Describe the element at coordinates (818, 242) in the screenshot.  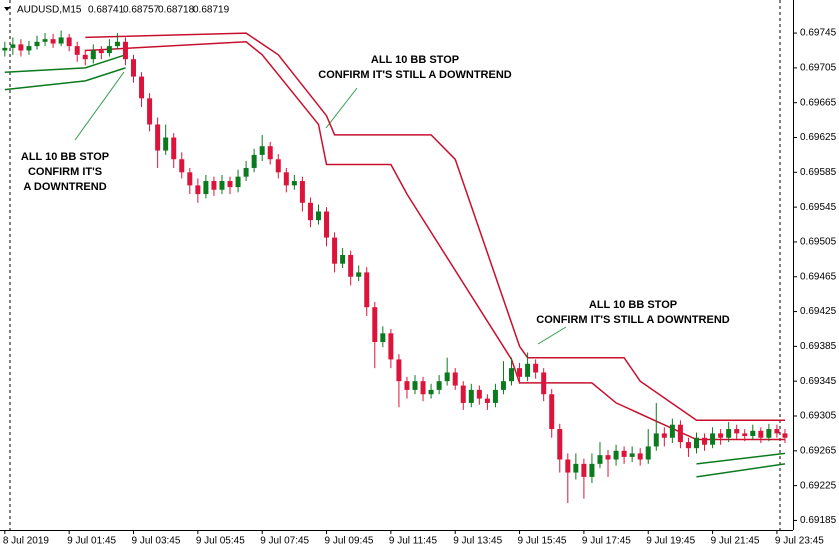
I see `y-tick-label: 0.69505` at that location.